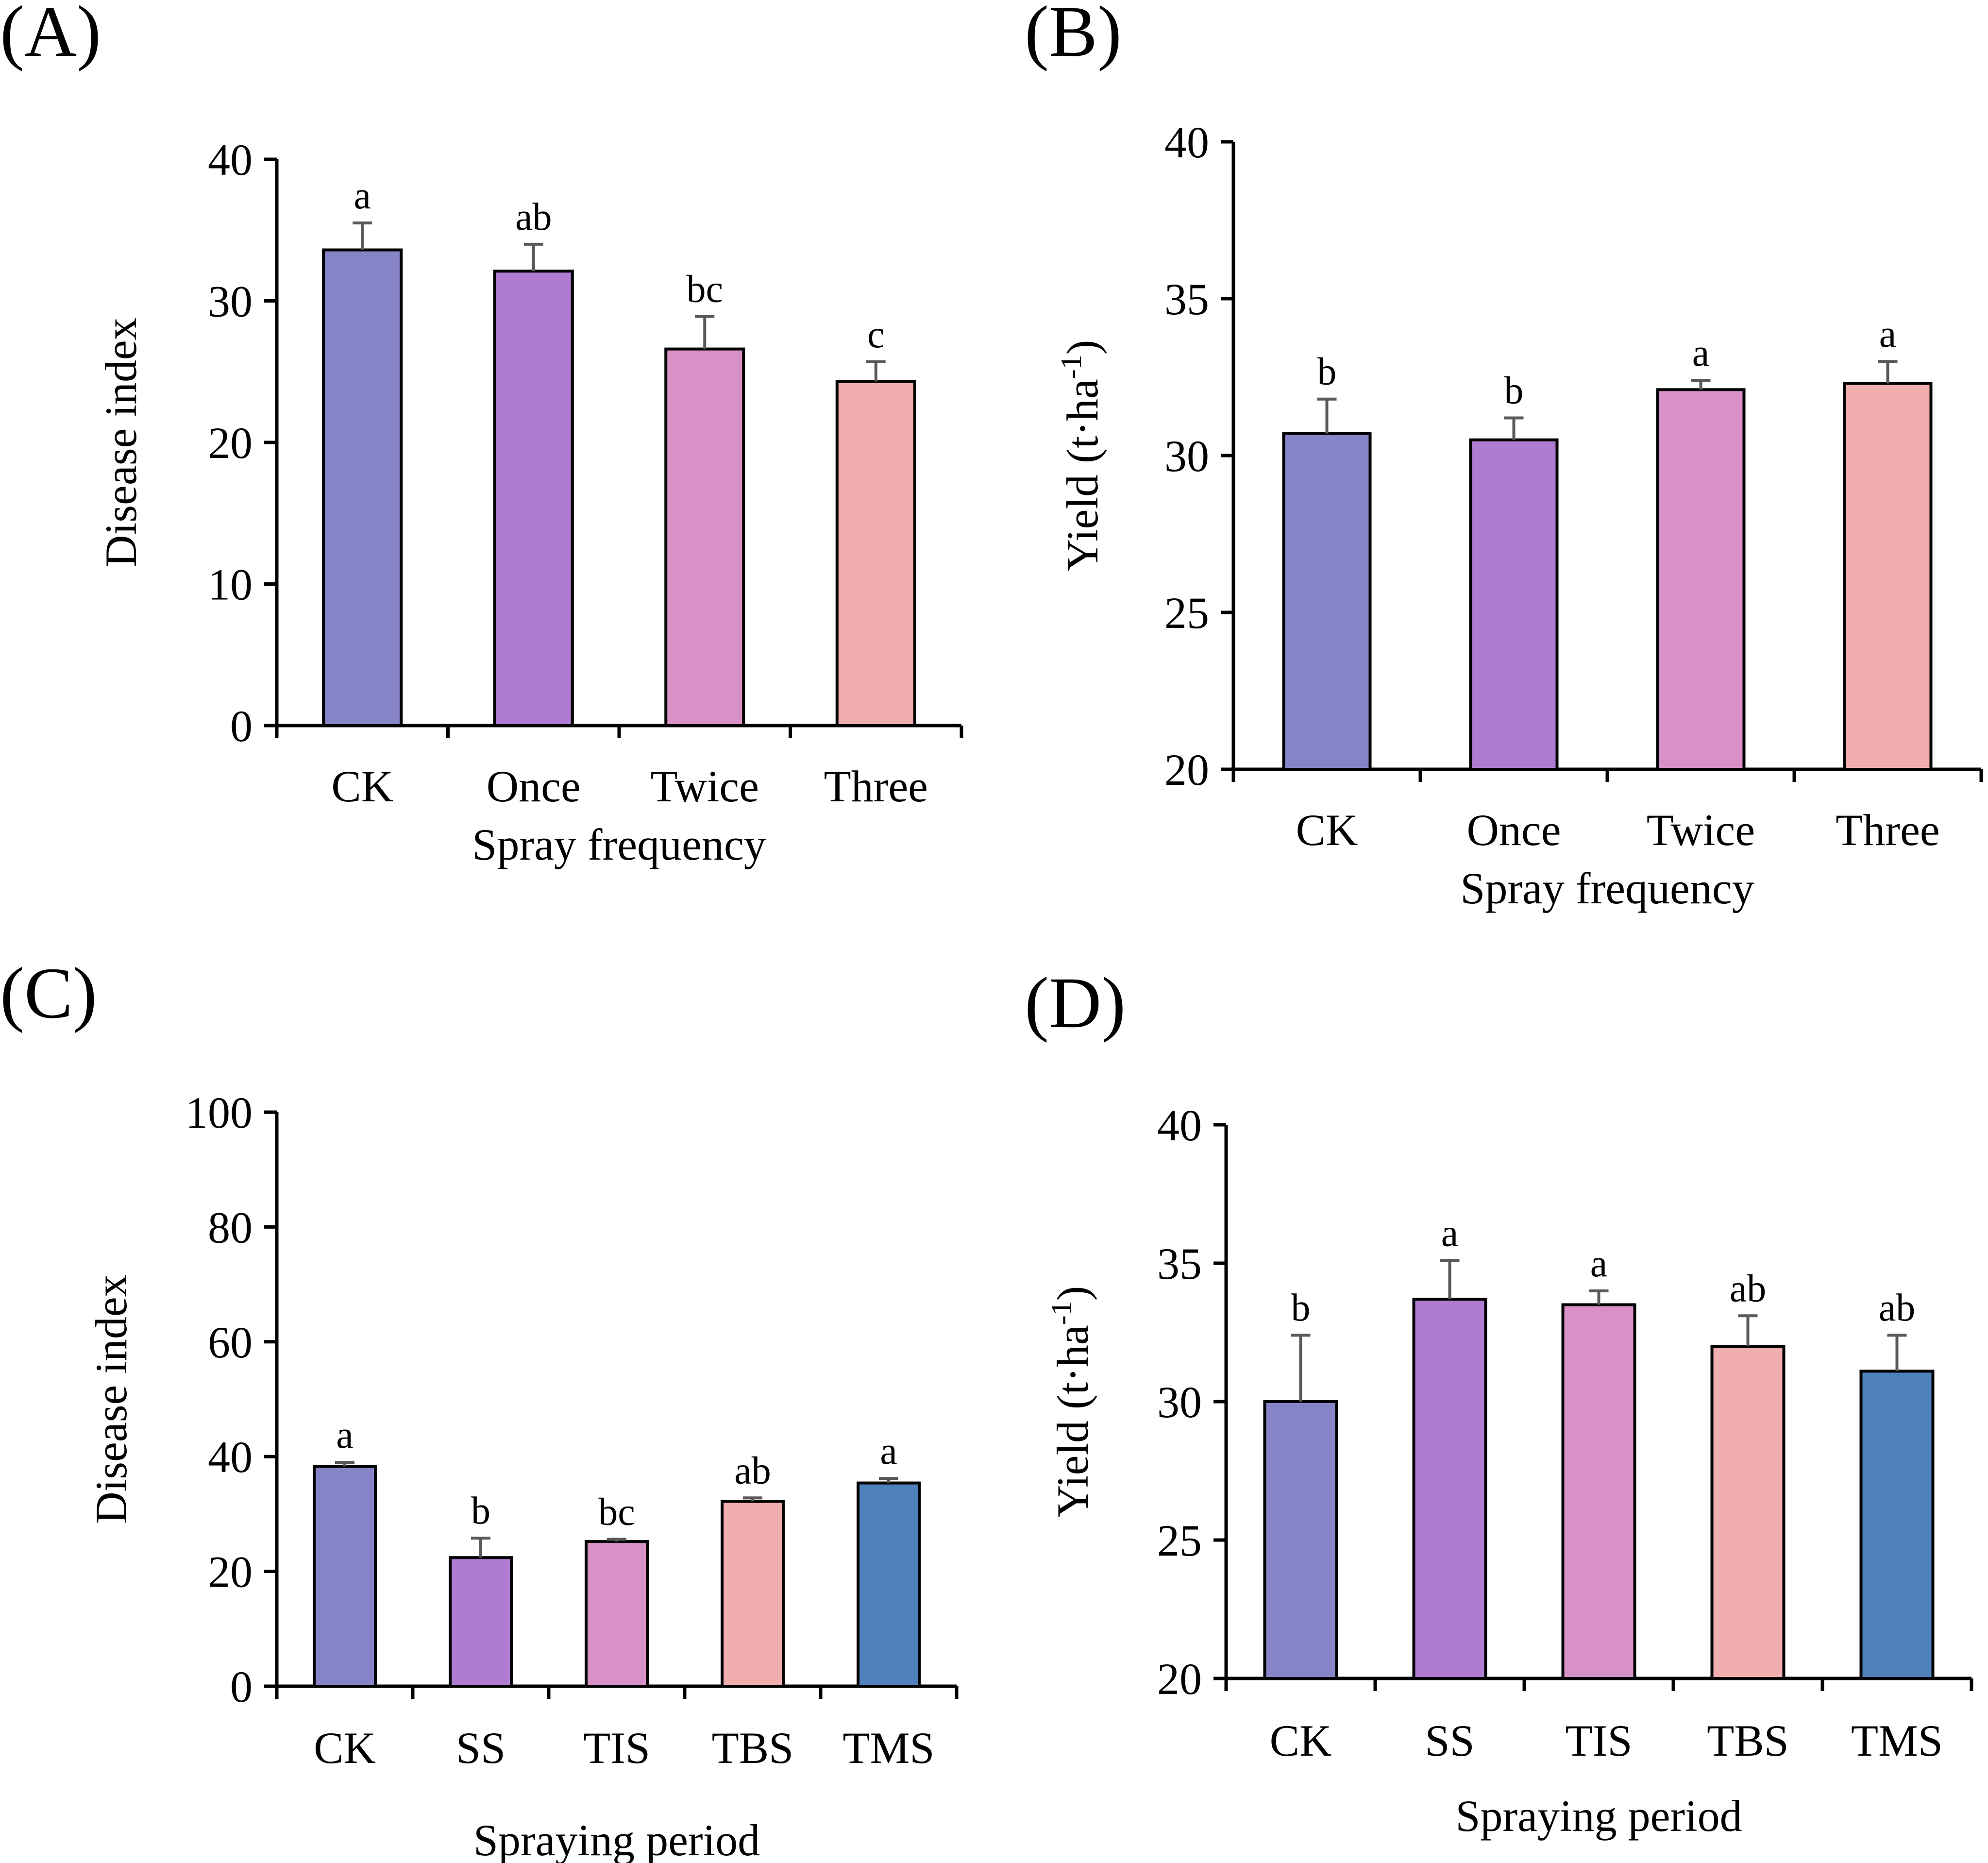 The height and width of the screenshot is (1863, 1988). I want to click on y-tick-label: 80, so click(230, 1227).